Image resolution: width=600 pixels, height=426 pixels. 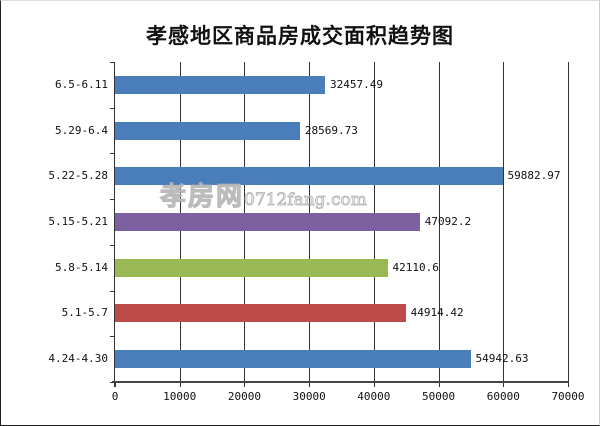 What do you see at coordinates (114, 224) in the screenshot?
I see `y-axis` at bounding box center [114, 224].